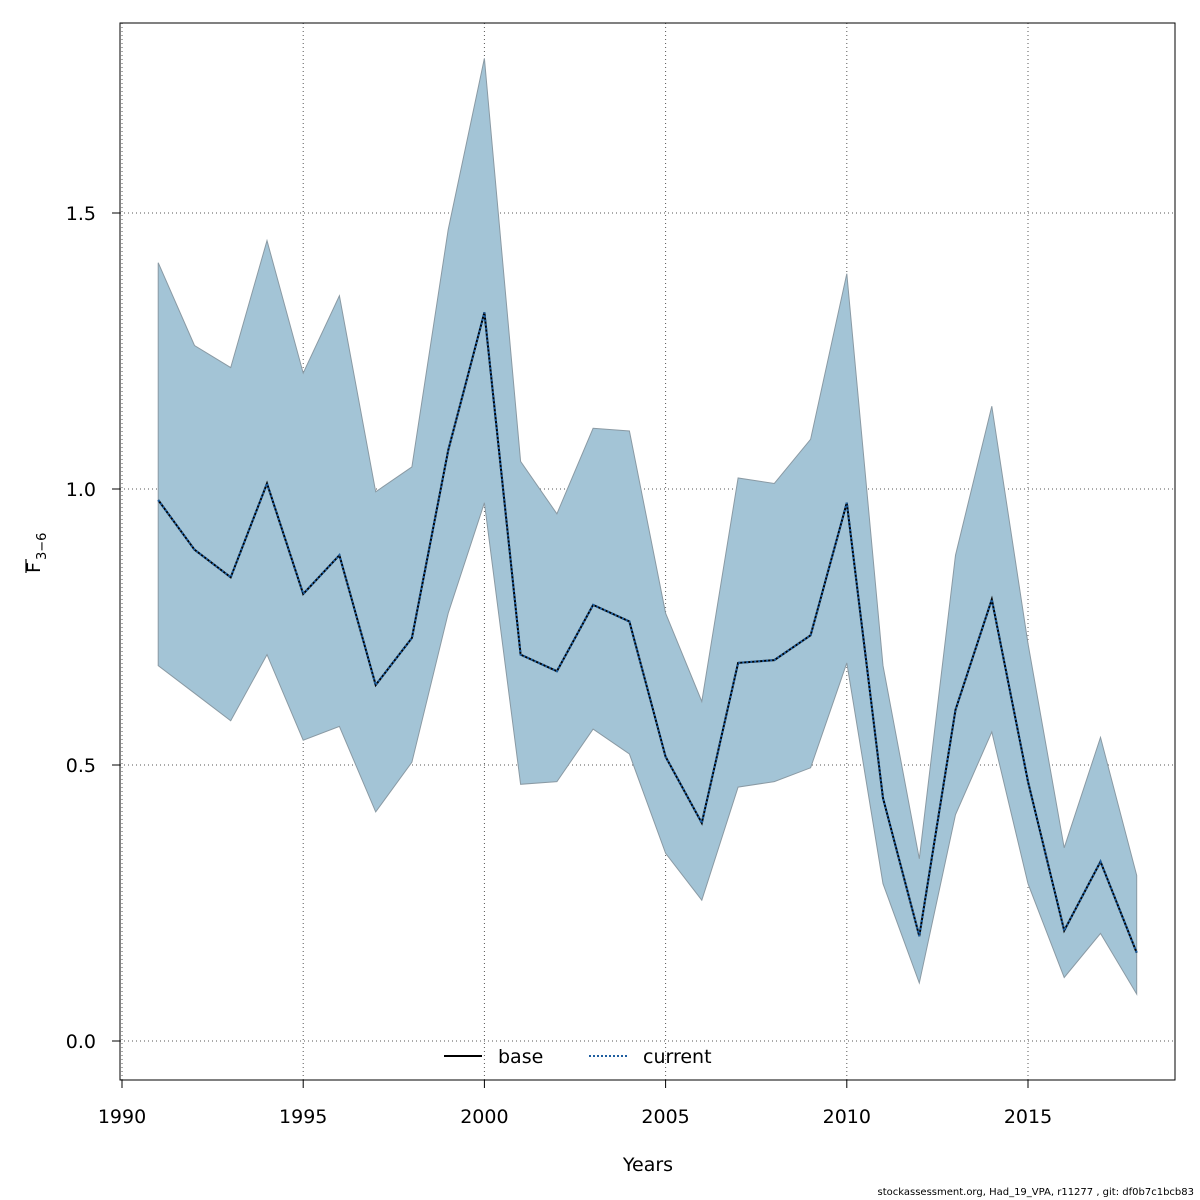  Describe the element at coordinates (93, 628) in the screenshot. I see `y-axis: 0.0 0.5 1.0 1.5` at that location.